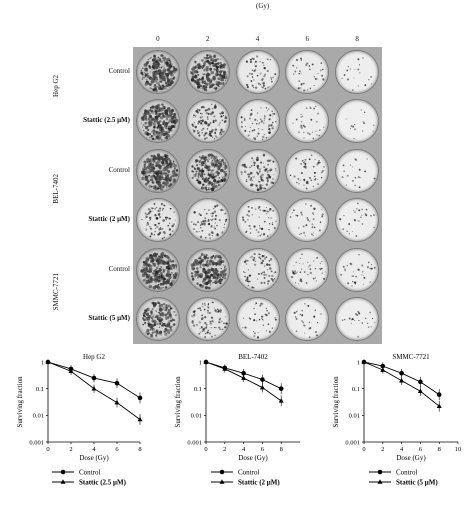  What do you see at coordinates (208, 72) in the screenshot?
I see `colony-well` at bounding box center [208, 72].